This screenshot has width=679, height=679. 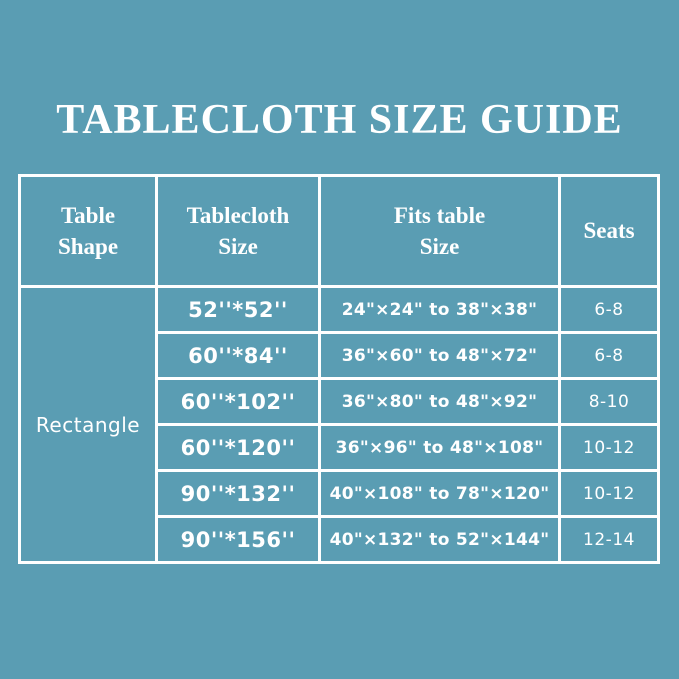 I want to click on fits-table-size-cell: 36"×96" to 48"×108", so click(x=439, y=447).